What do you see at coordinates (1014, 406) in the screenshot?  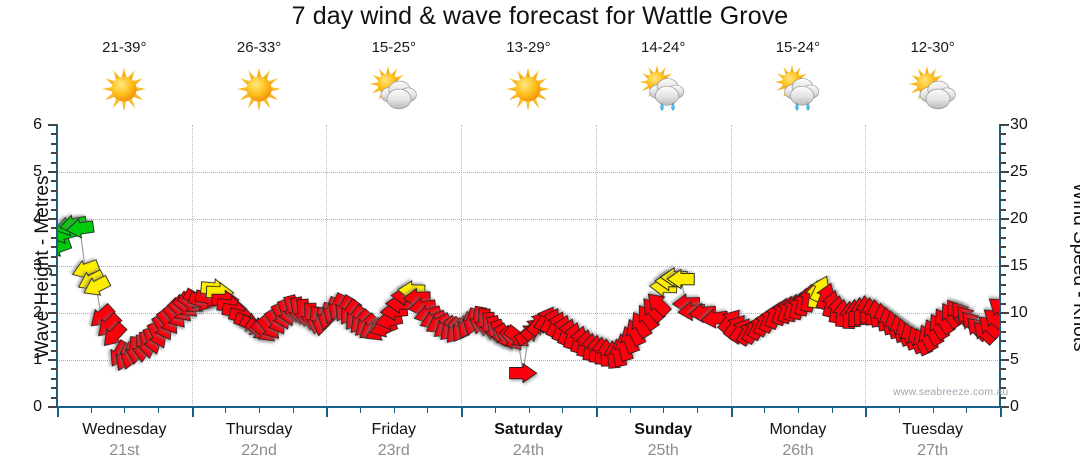 I see `right-tick-label-0: 0` at bounding box center [1014, 406].